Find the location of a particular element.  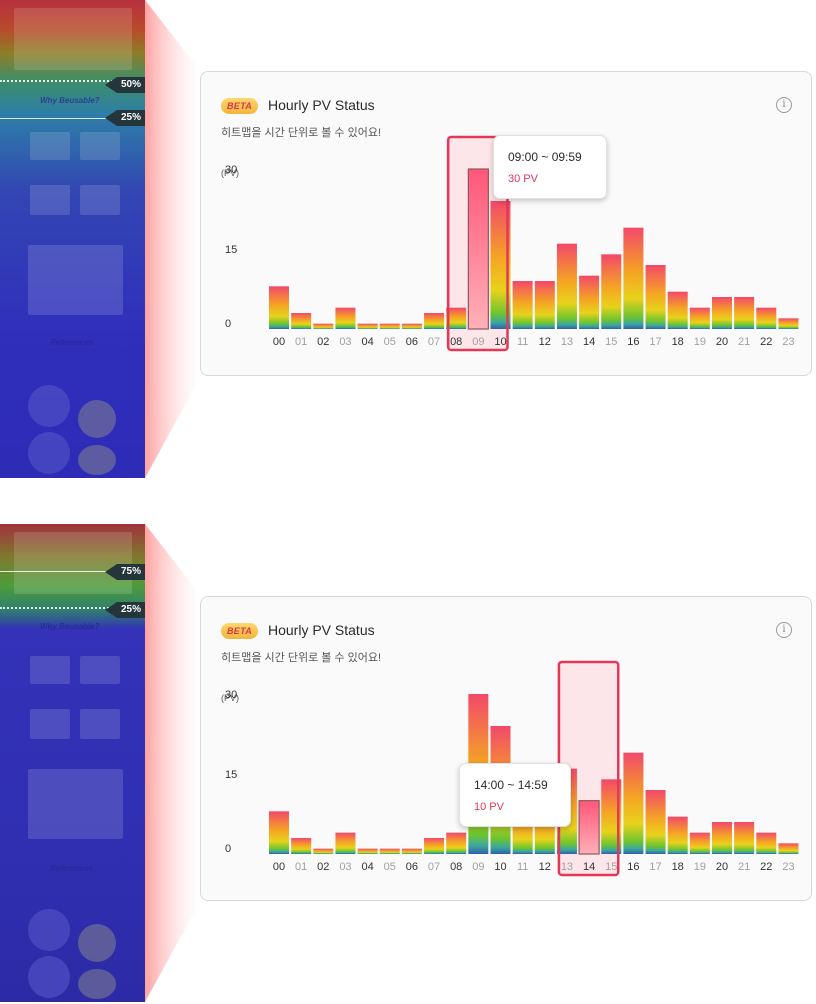

x-tick-label: 01 is located at coordinates (301, 342).